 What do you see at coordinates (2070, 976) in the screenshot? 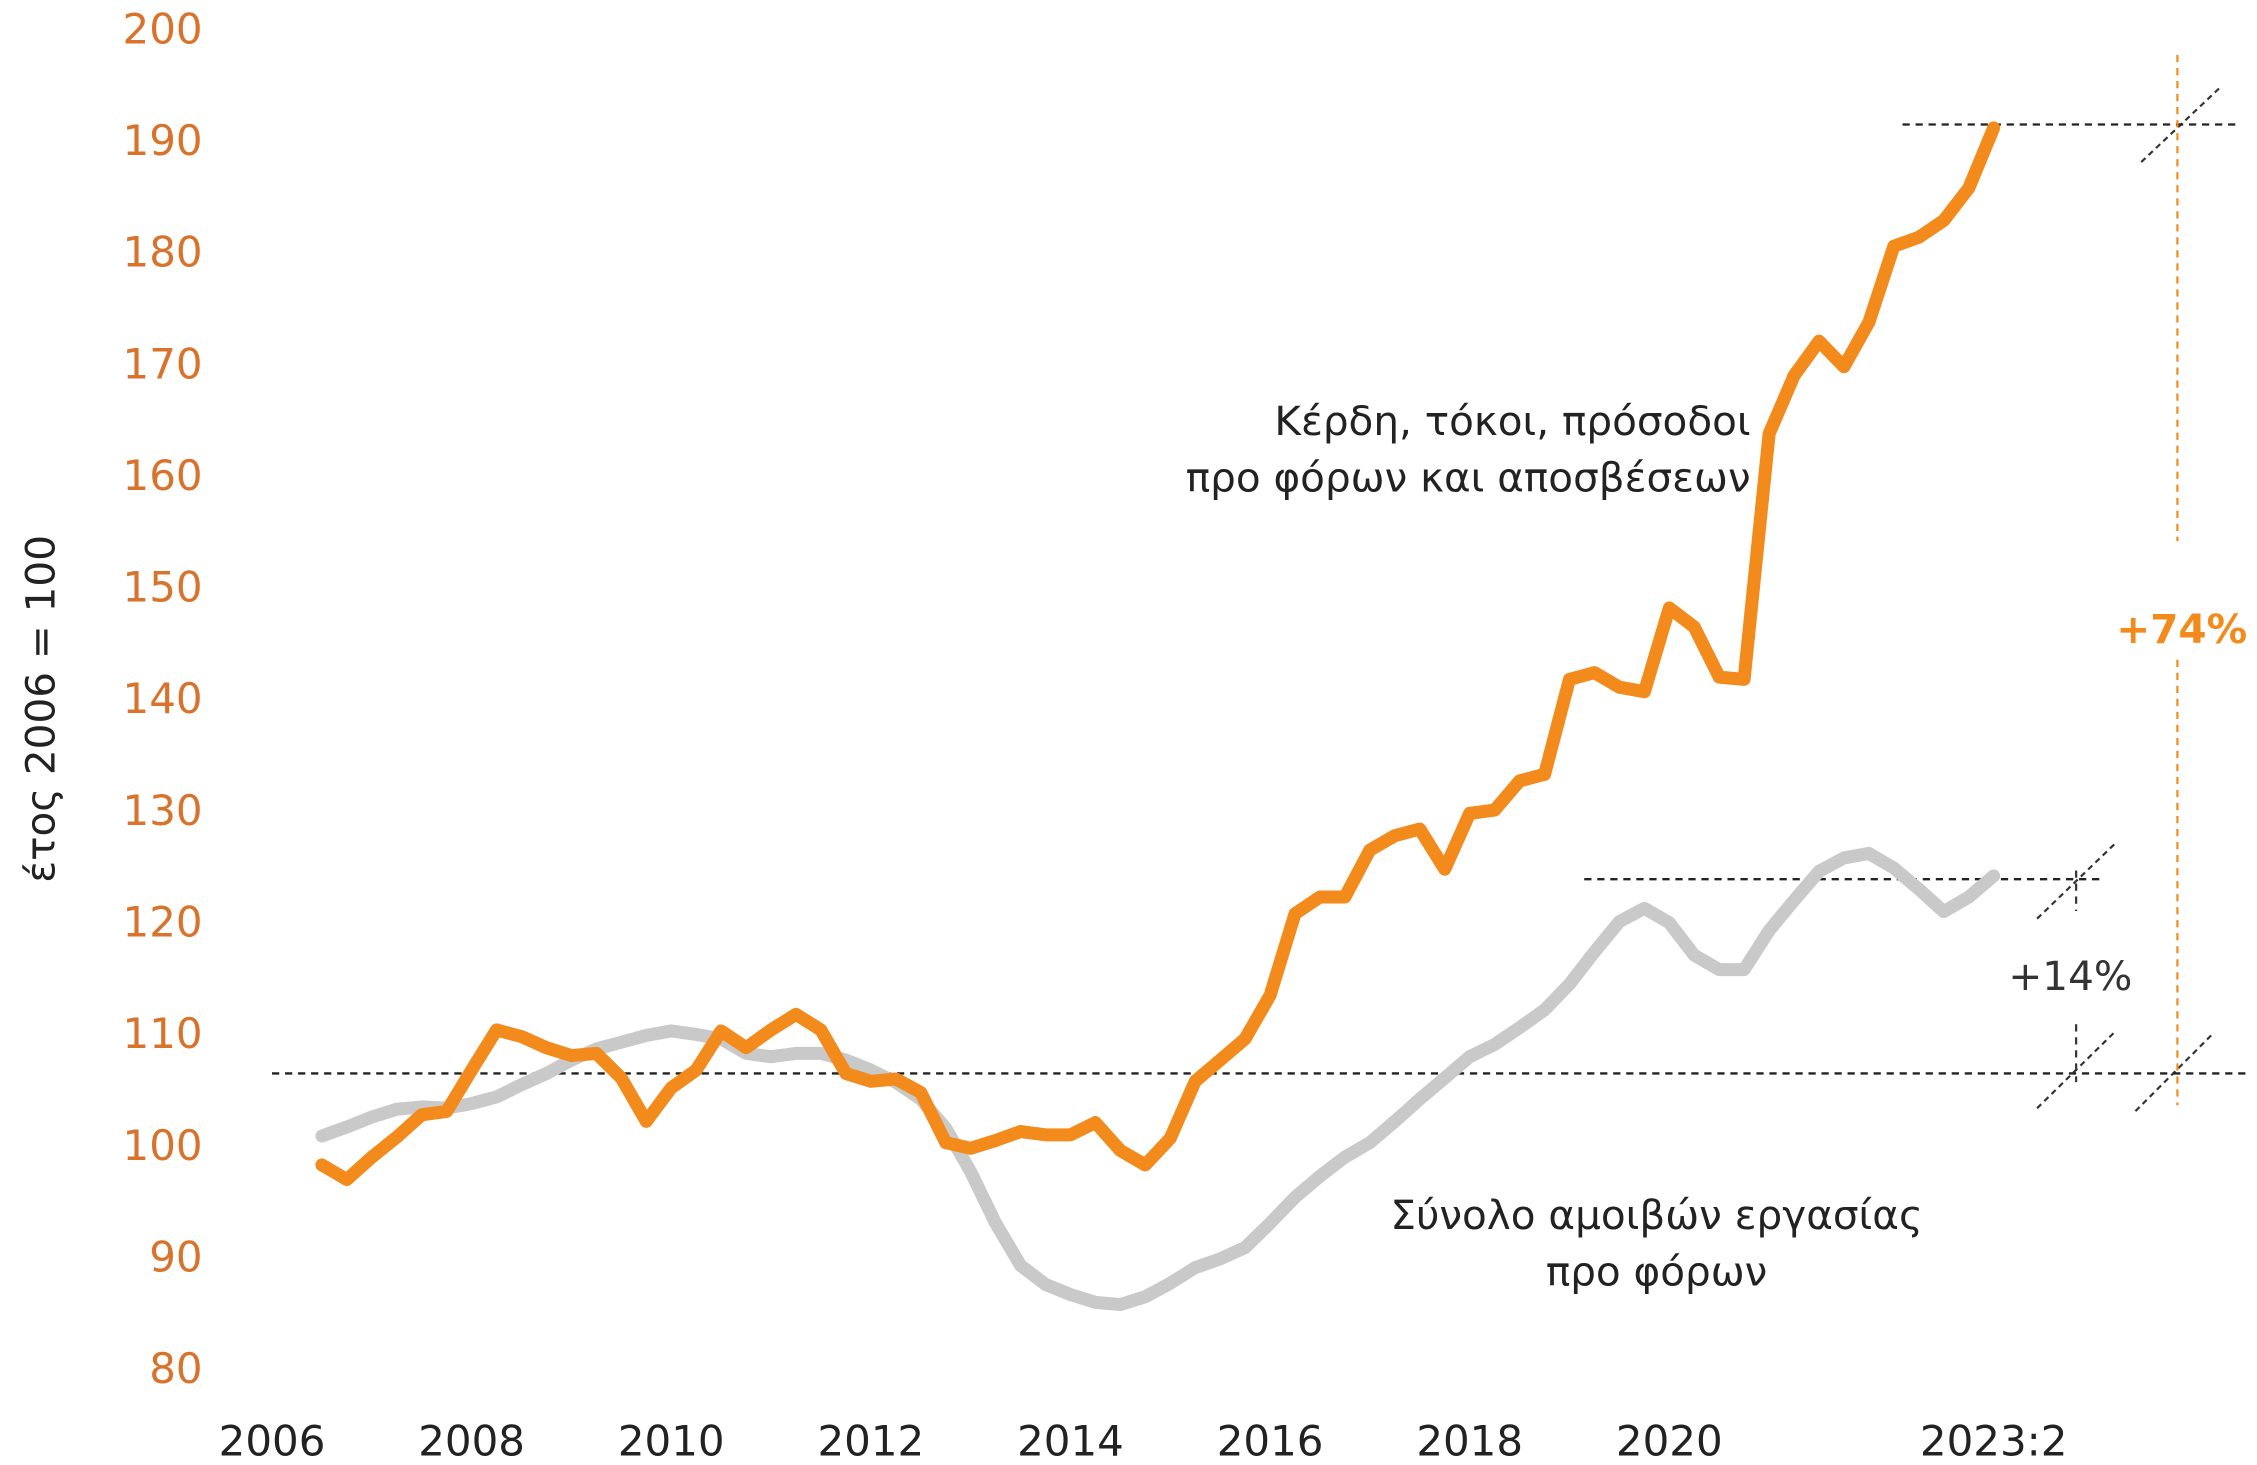
I see `annotation-text: +14%` at bounding box center [2070, 976].